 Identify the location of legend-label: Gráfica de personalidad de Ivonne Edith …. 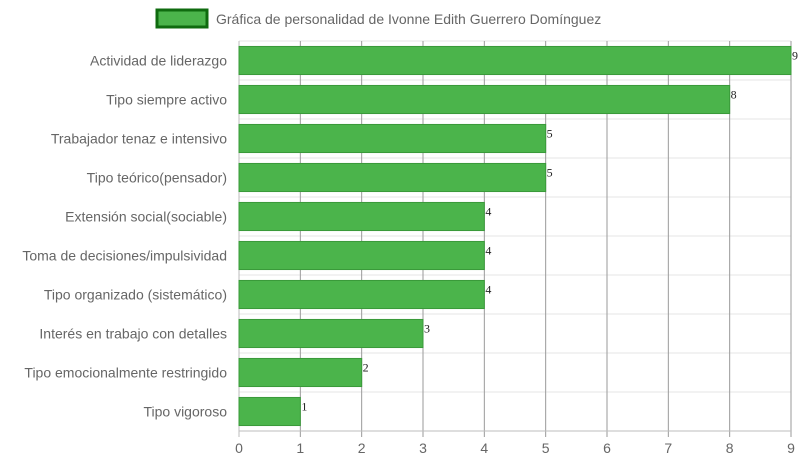
(408, 19).